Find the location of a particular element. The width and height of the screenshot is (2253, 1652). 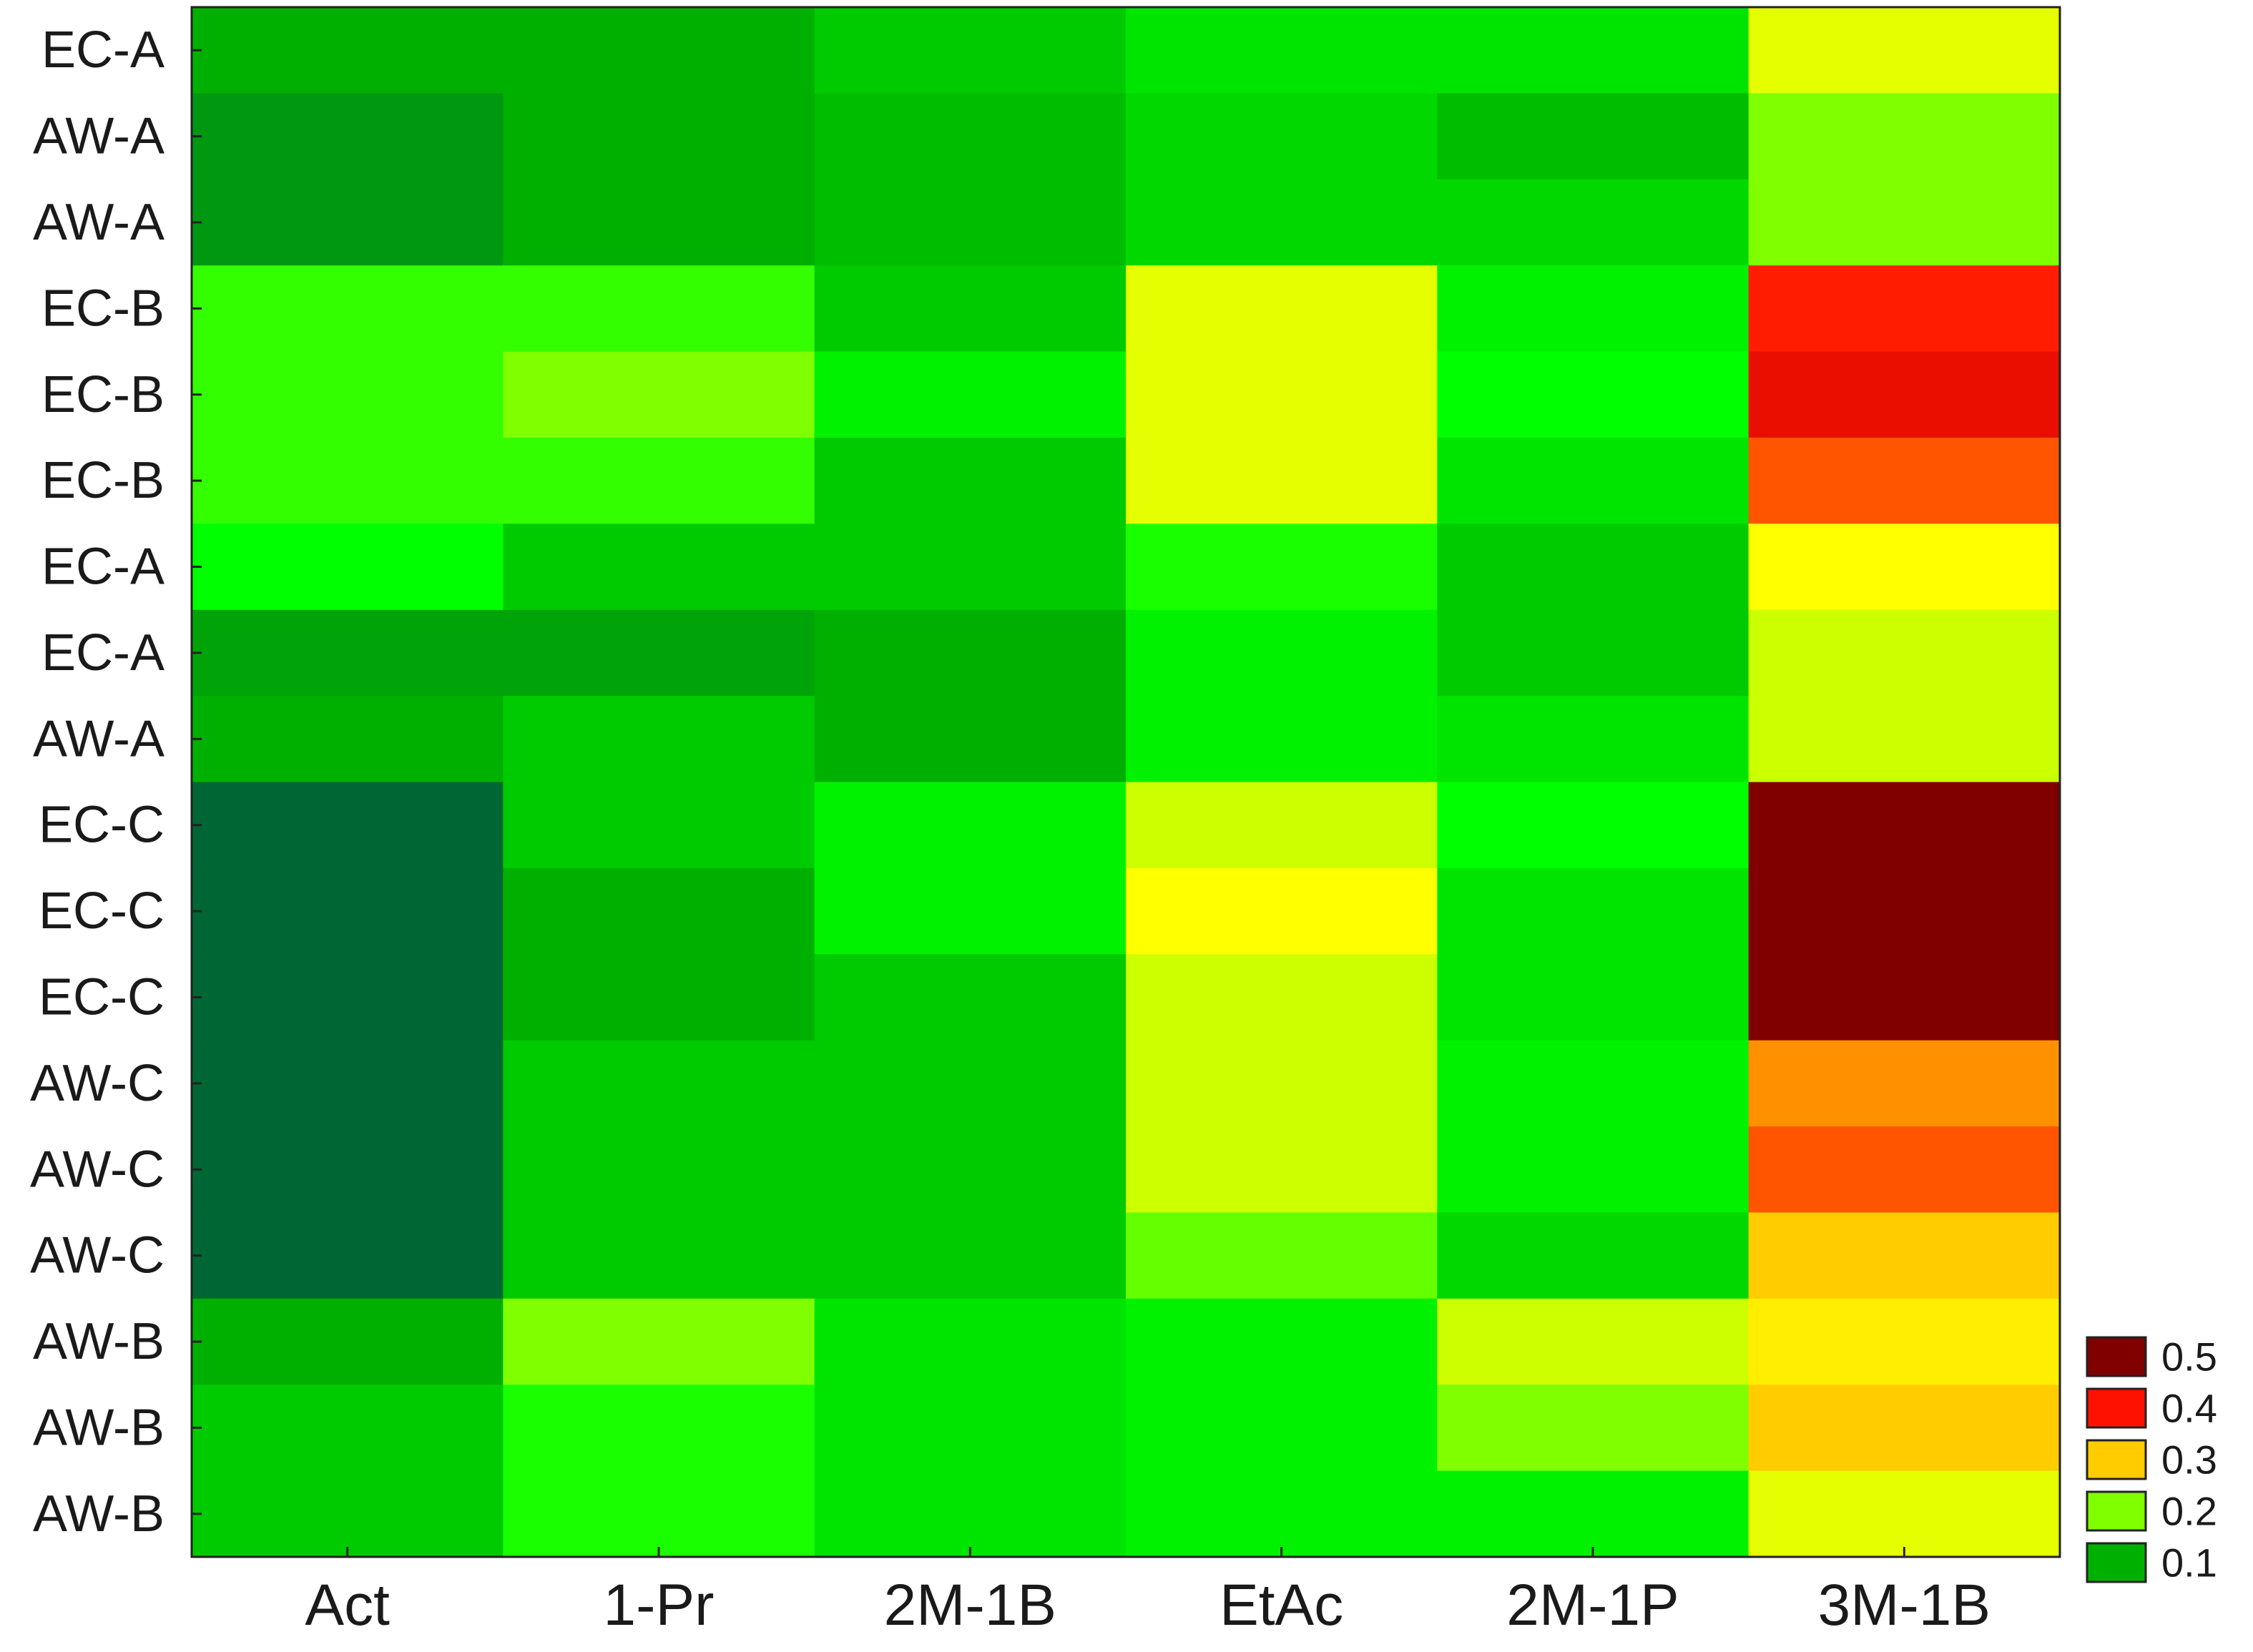

y-tick-label: AW-B is located at coordinates (99, 1514).